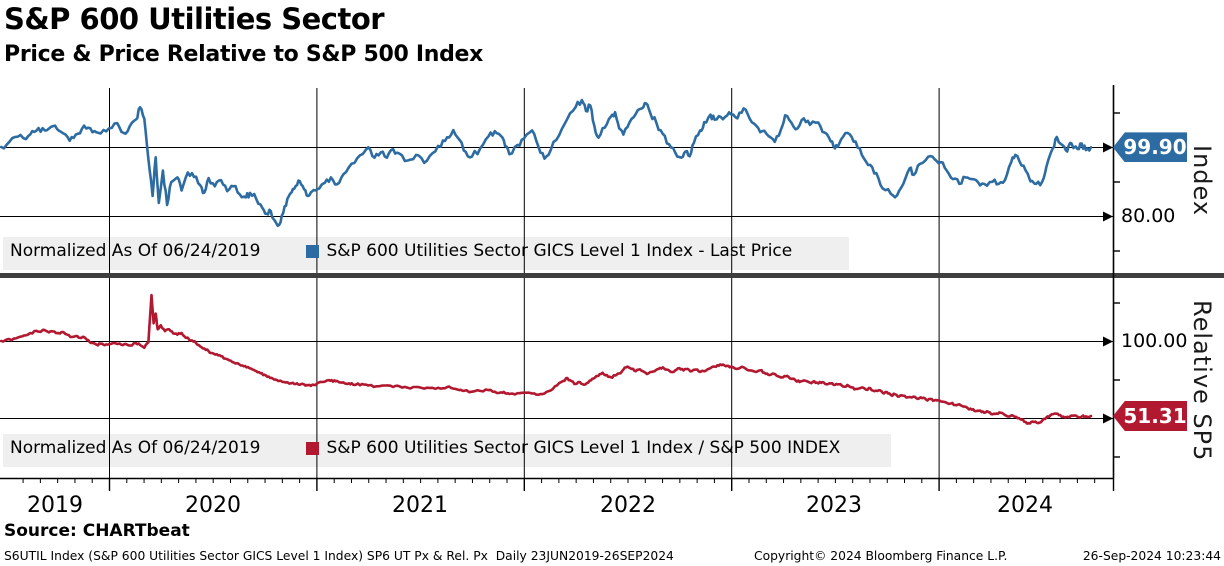 The image size is (1224, 566). I want to click on relative-series-swatch-icon, so click(313, 448).